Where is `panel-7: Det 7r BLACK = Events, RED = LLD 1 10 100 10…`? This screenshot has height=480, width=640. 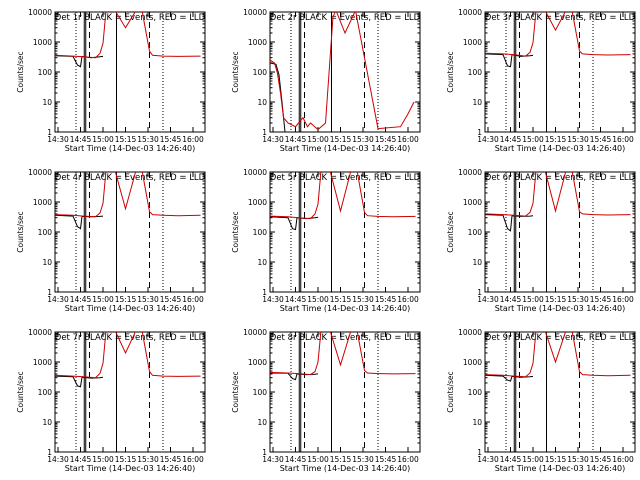 panel-7: Det 7r BLACK = Events, RED = LLD 1 10 100 10… is located at coordinates (111, 400).